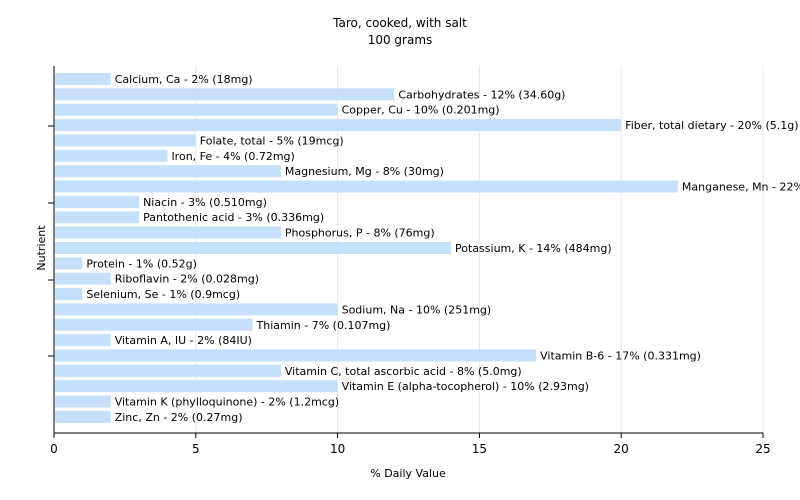 This screenshot has height=500, width=800. Describe the element at coordinates (360, 233) in the screenshot. I see `bar-label-10: Phosphorus, P - 8% (76mg)` at that location.